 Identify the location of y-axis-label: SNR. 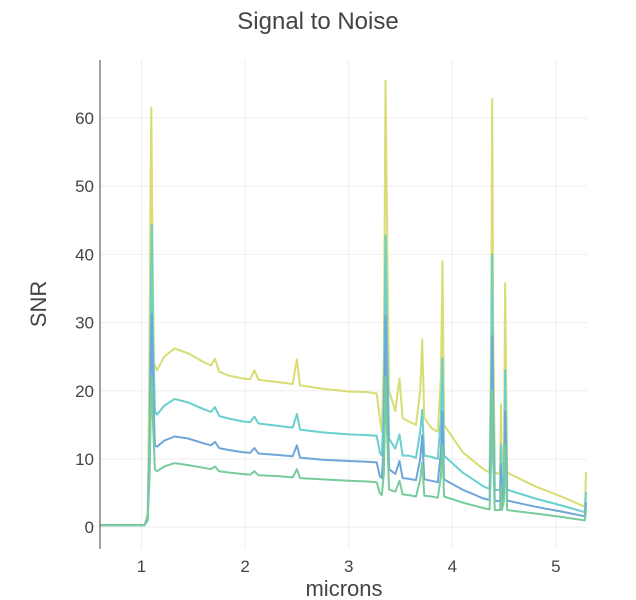
(38, 304).